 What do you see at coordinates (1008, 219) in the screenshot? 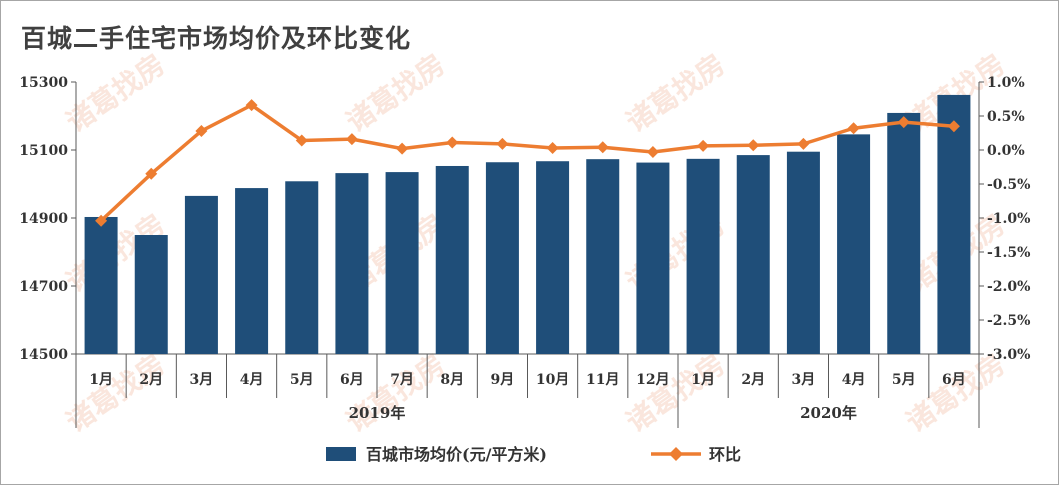
I see `right-tick-label: -1.0%` at bounding box center [1008, 219].